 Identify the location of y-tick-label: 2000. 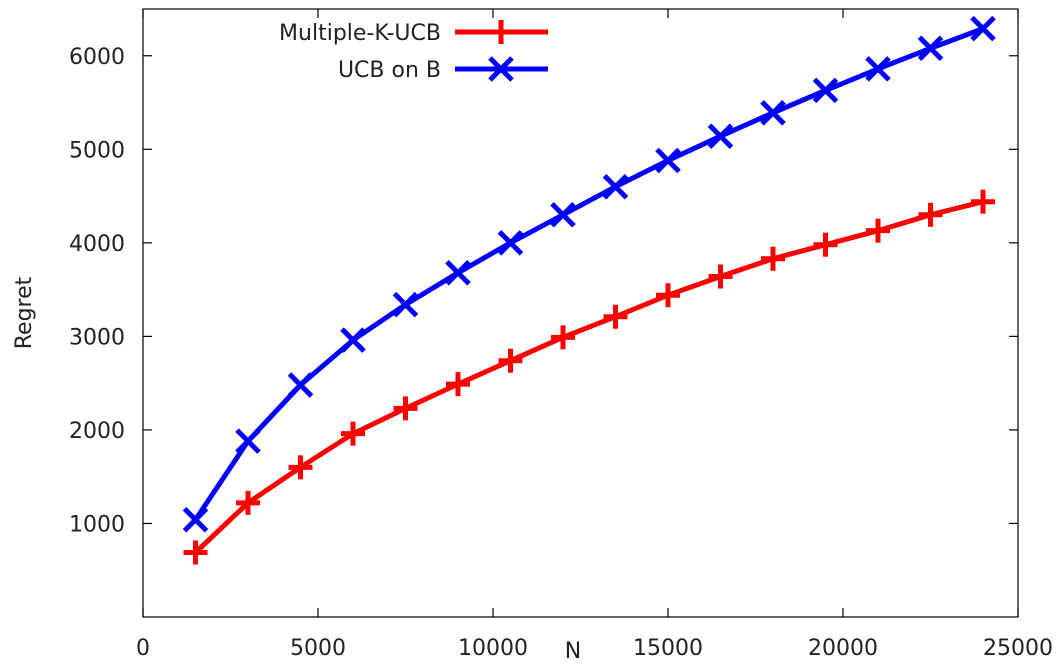
(97, 431).